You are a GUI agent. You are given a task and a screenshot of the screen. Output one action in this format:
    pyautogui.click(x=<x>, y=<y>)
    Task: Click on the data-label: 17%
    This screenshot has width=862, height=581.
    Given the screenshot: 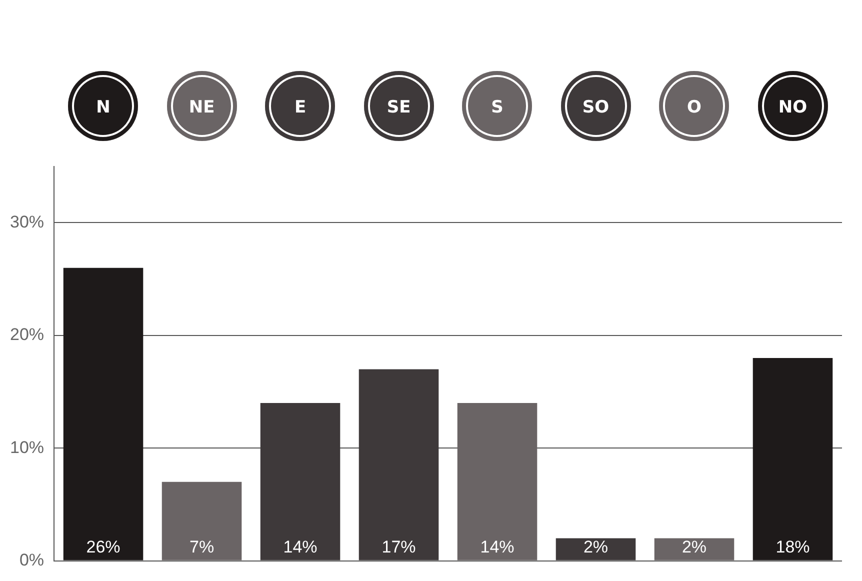 What is the action you would take?
    pyautogui.click(x=399, y=546)
    